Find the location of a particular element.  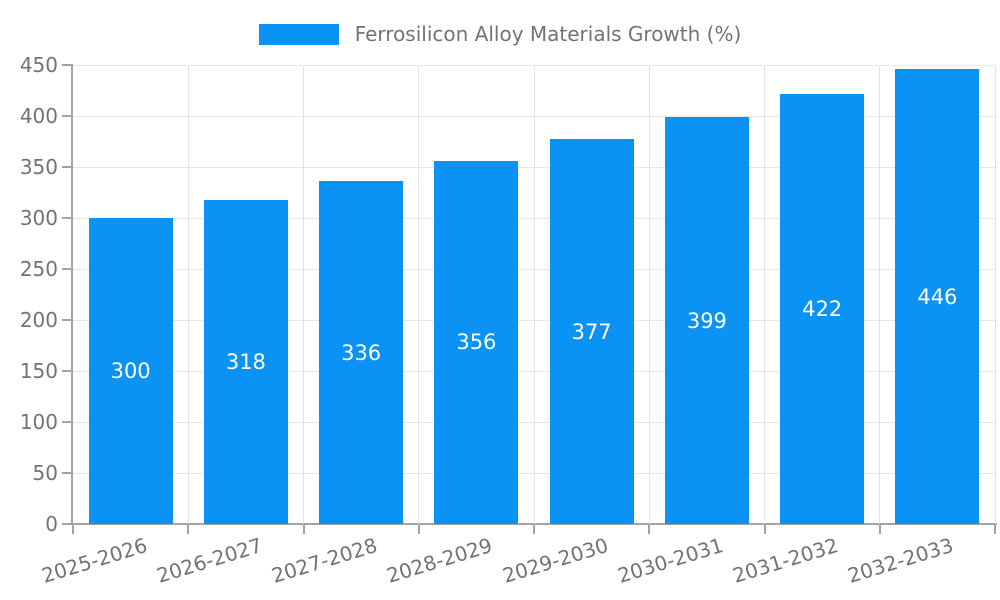

y-tick-label: 400 is located at coordinates (38, 116).